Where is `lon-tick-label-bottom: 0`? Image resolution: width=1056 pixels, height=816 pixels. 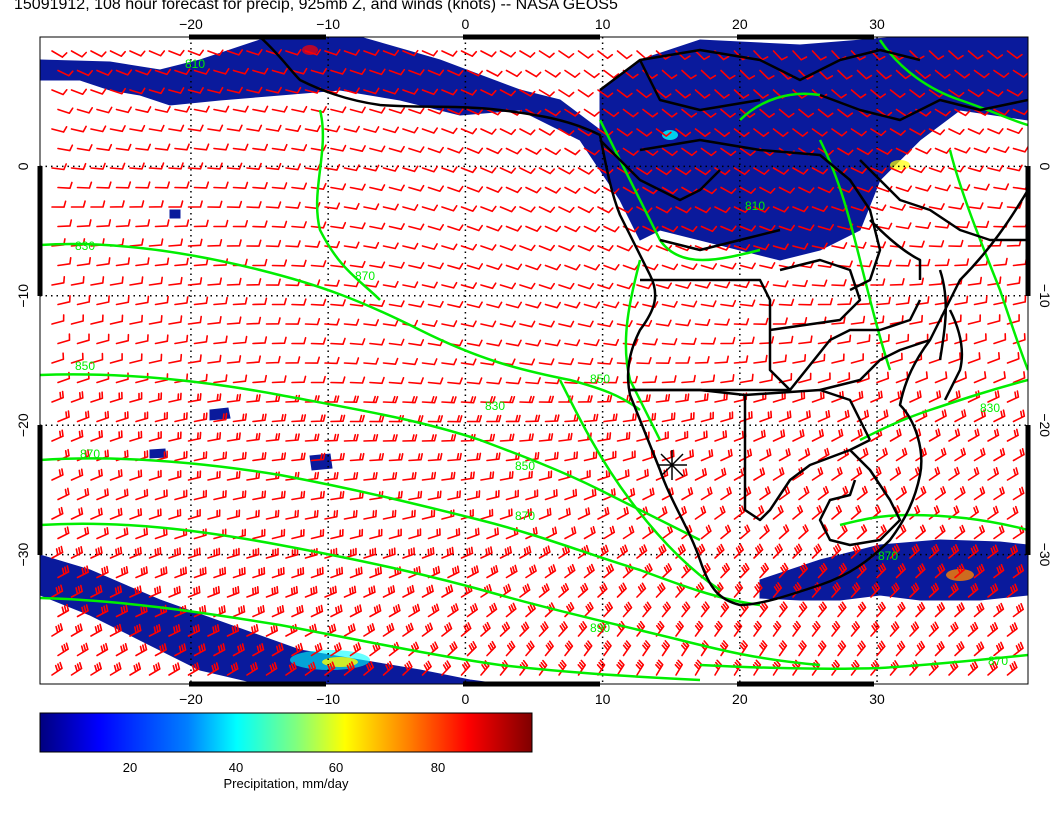 lon-tick-label-bottom: 0 is located at coordinates (465, 699).